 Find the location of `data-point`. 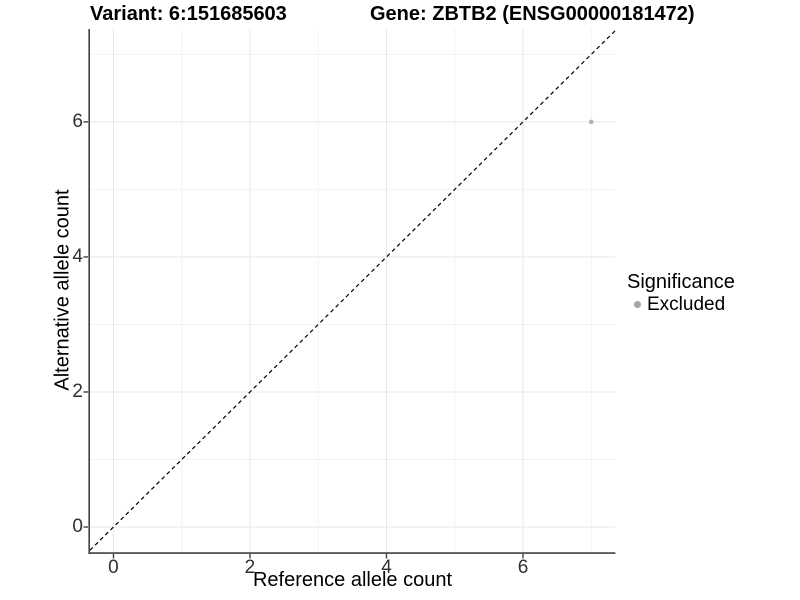

data-point is located at coordinates (591, 122).